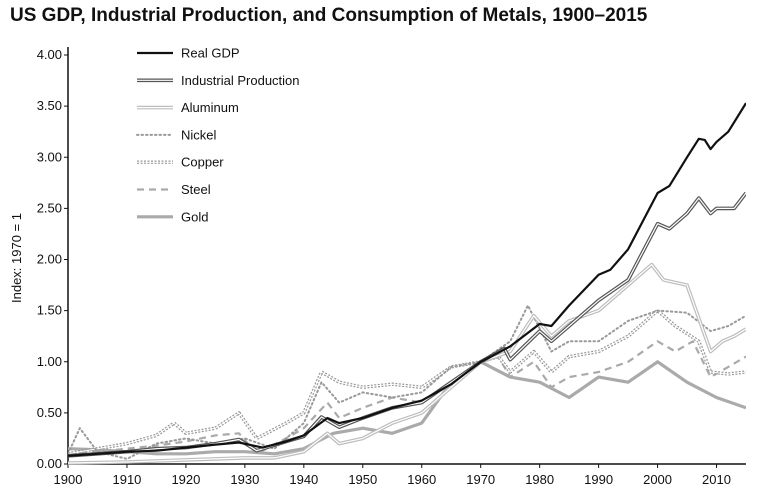 The height and width of the screenshot is (501, 764). What do you see at coordinates (210, 107) in the screenshot?
I see `legend-label: Aluminum` at bounding box center [210, 107].